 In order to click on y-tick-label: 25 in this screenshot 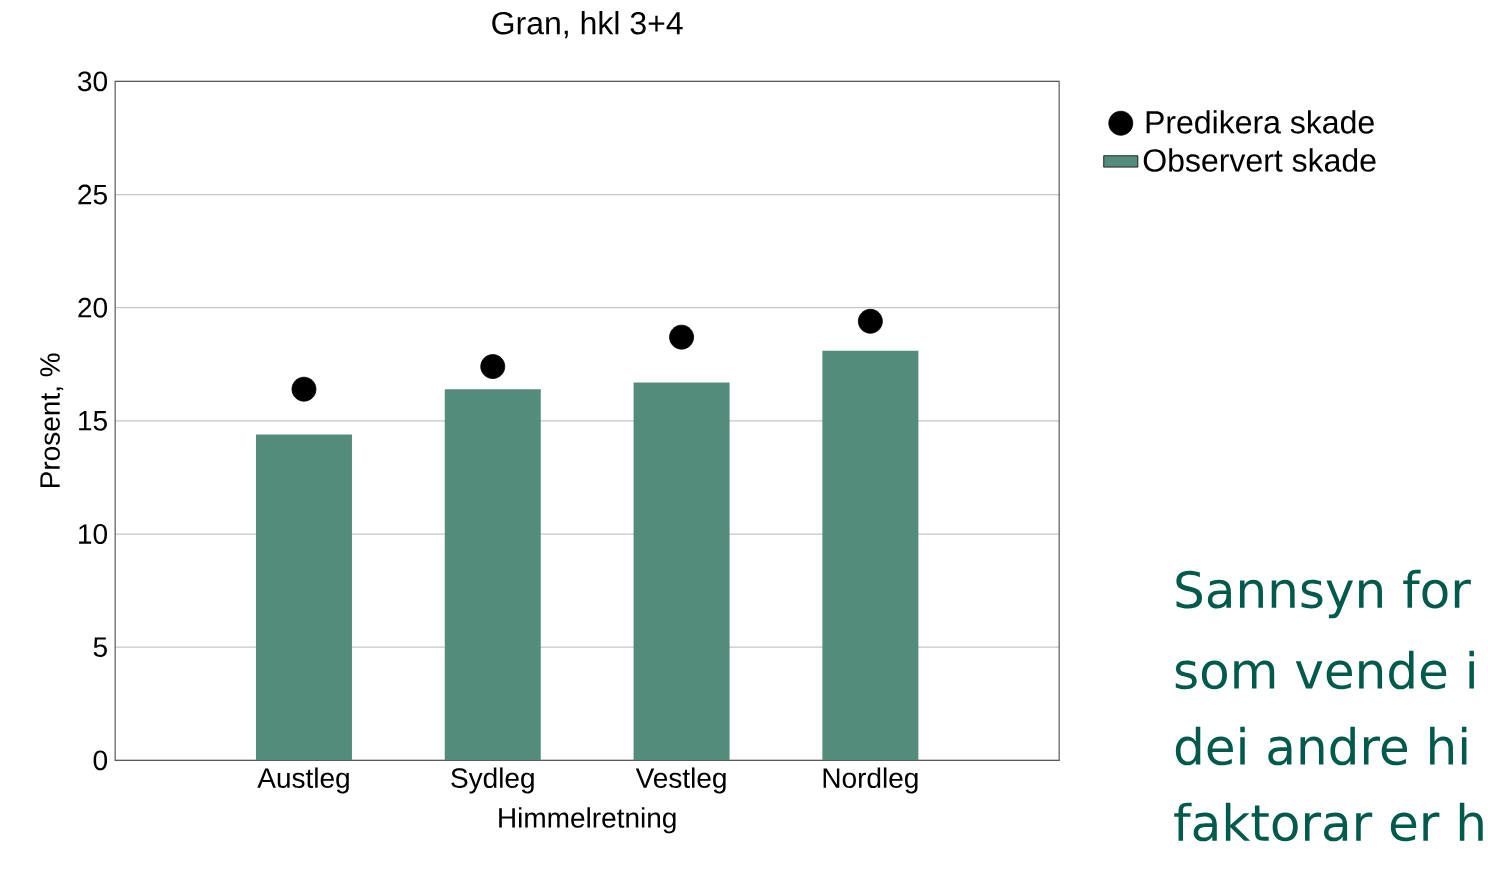, I will do `click(92, 194)`.